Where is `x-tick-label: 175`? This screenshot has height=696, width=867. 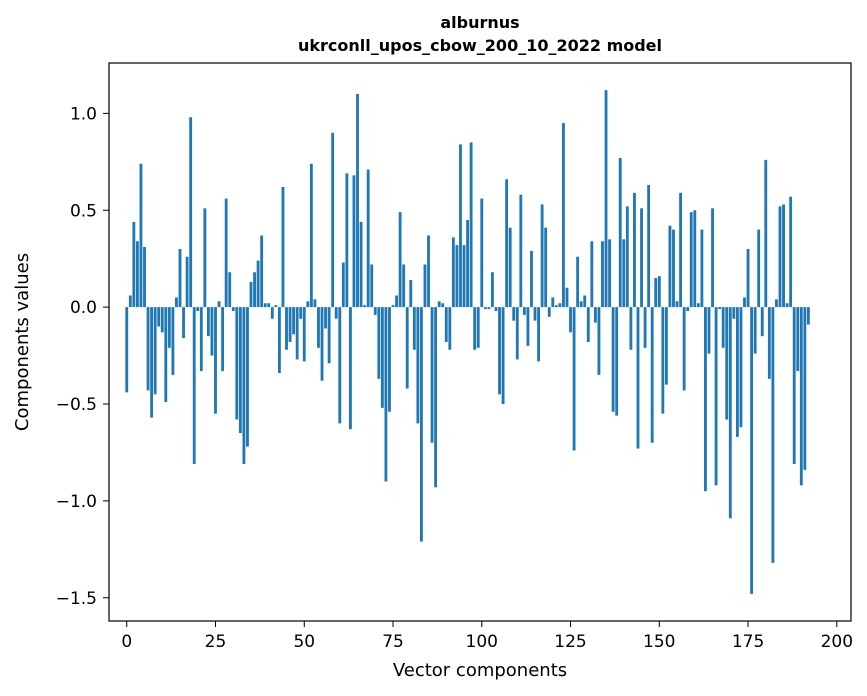 x-tick-label: 175 is located at coordinates (748, 642).